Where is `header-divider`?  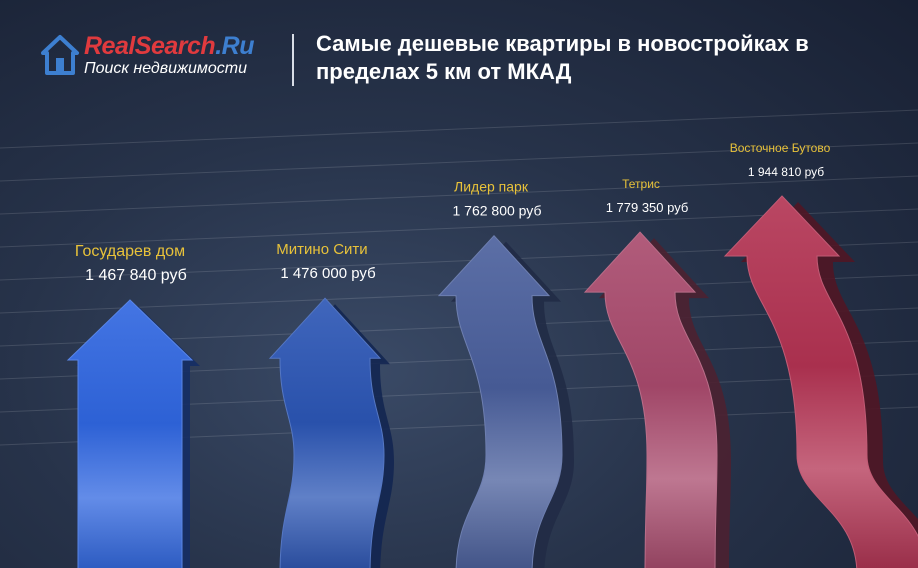 header-divider is located at coordinates (293, 60).